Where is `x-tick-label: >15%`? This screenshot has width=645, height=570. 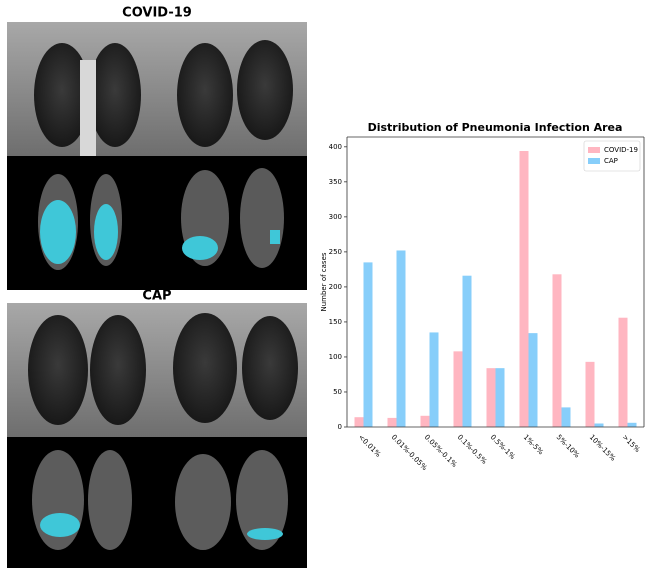
x-tick-label: >15% is located at coordinates (631, 443).